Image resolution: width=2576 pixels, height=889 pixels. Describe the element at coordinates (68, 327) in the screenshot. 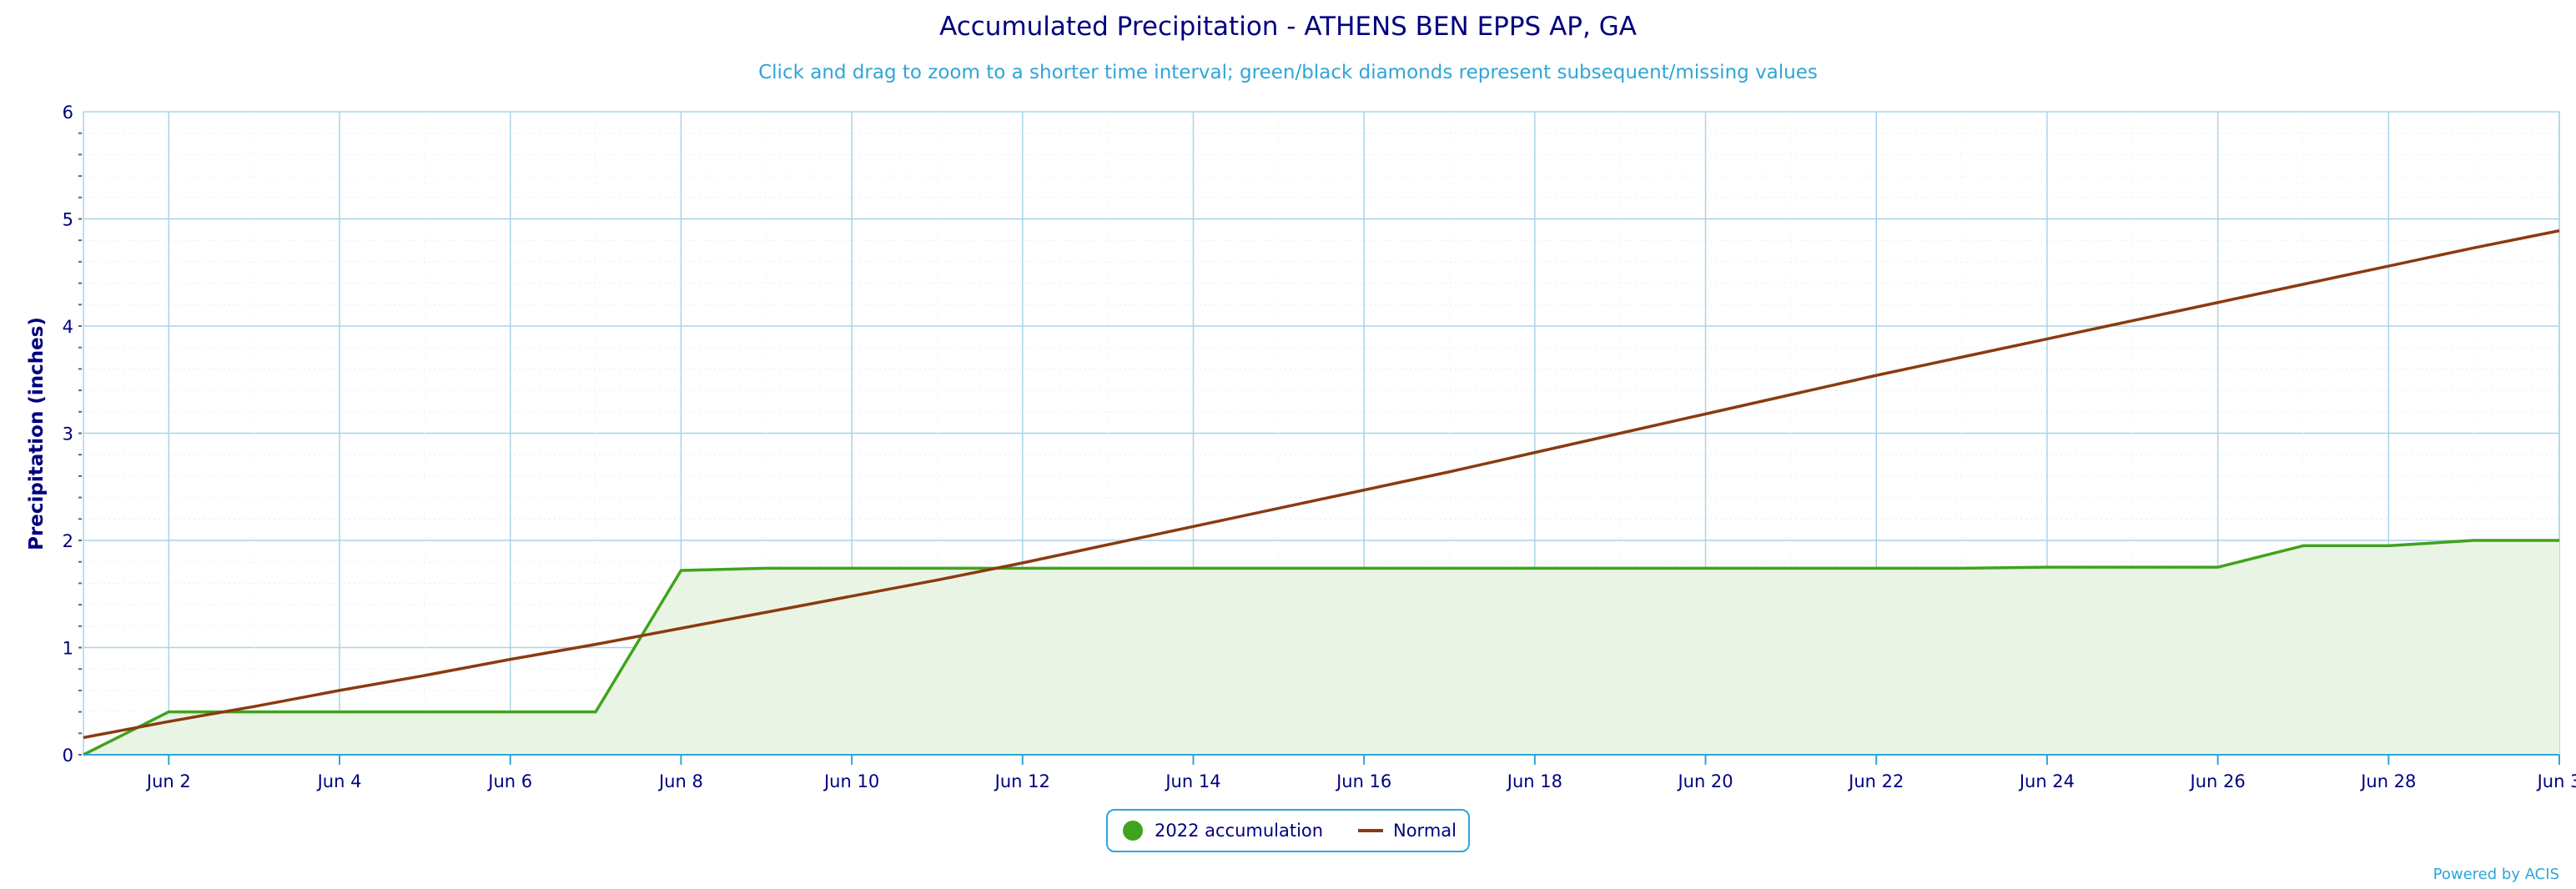

I see `y-tick-label: 4` at that location.